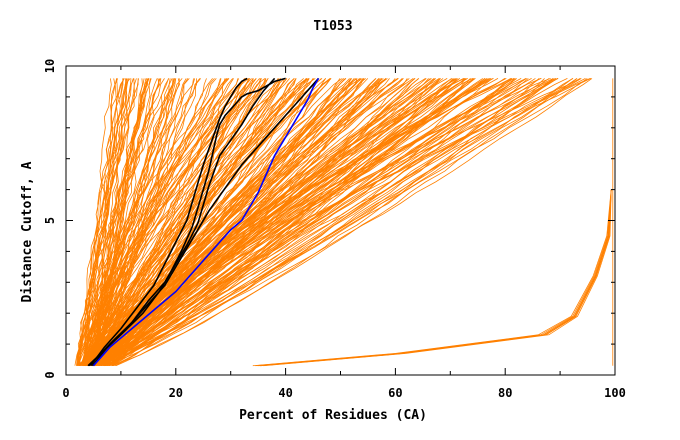 The height and width of the screenshot is (440, 680). I want to click on y-tick-label: 10, so click(50, 66).